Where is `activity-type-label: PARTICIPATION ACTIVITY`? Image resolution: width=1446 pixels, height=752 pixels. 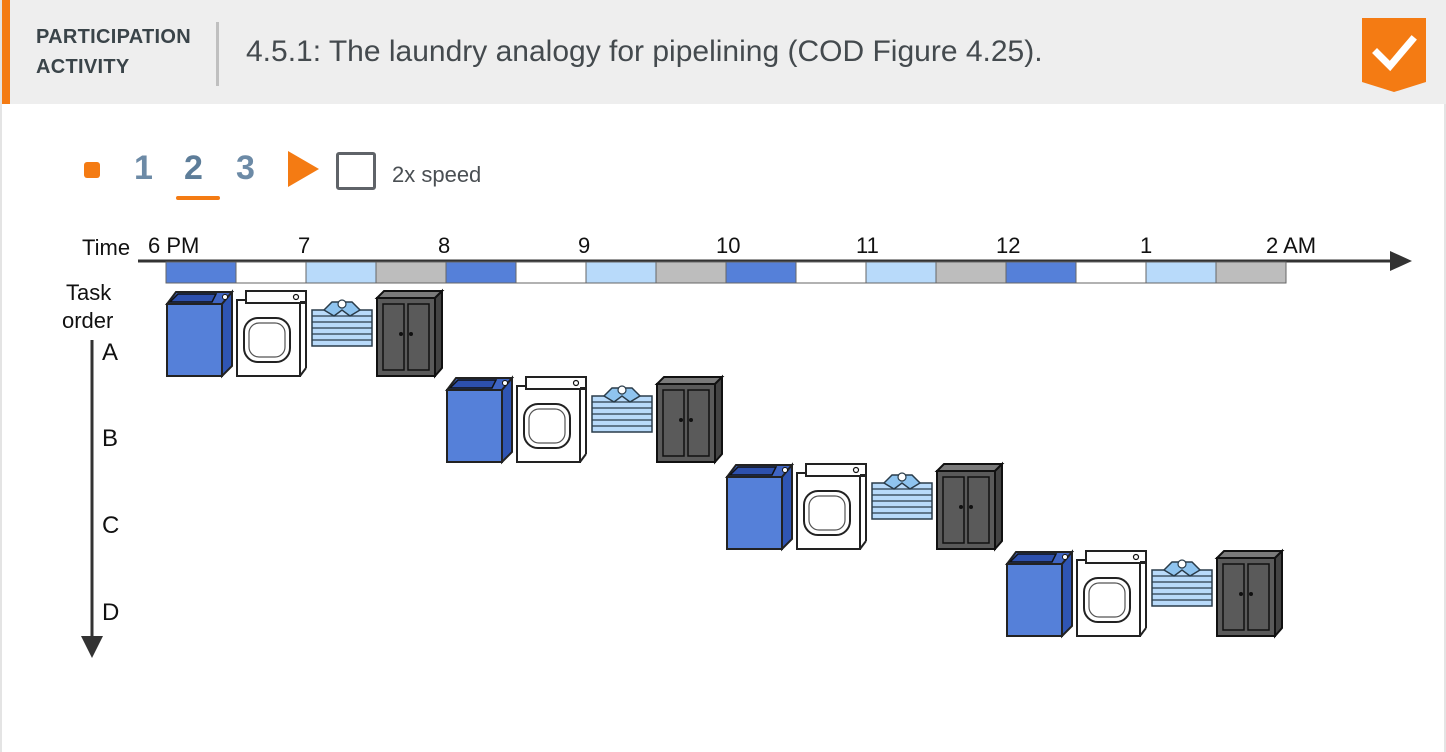 activity-type-label: PARTICIPATION ACTIVITY is located at coordinates (126, 52).